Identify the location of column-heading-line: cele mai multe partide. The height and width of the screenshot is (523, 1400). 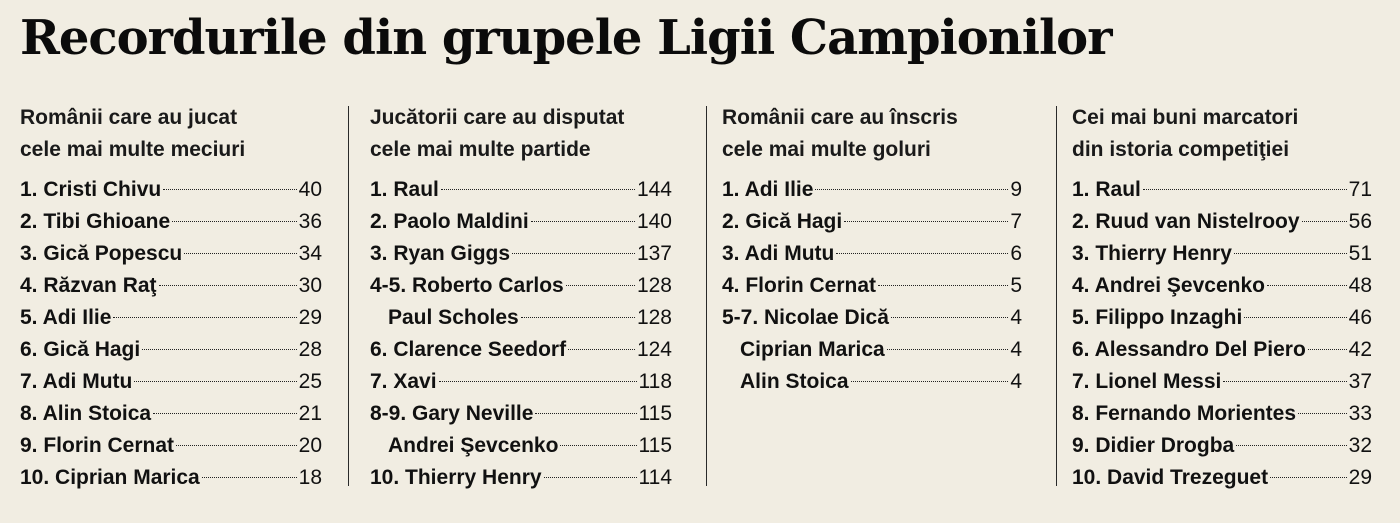
(480, 149).